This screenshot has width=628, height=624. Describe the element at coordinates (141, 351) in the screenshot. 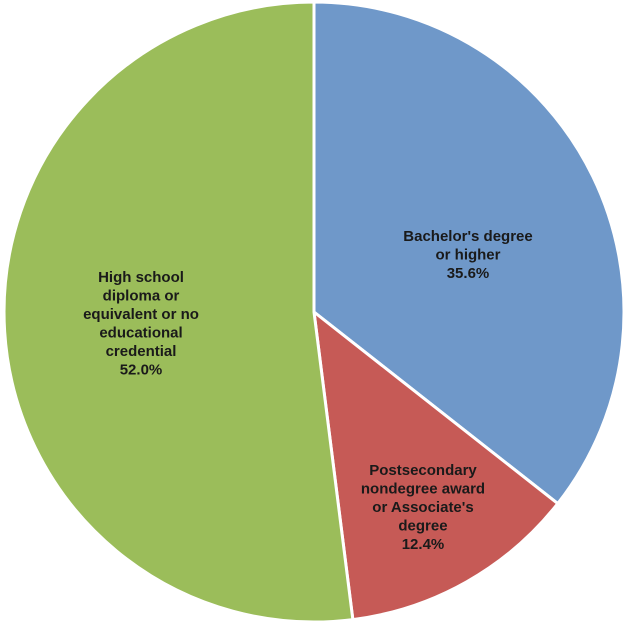

I see `slice-label-line: credential` at that location.